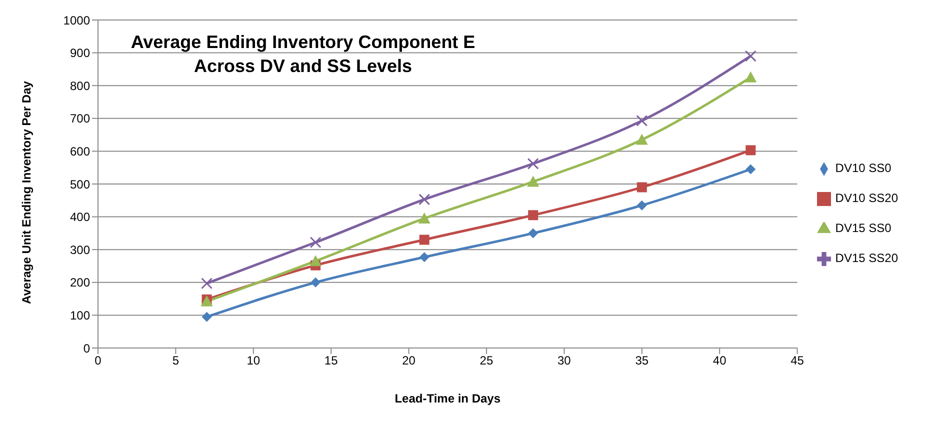 The height and width of the screenshot is (426, 938). I want to click on y-tick-label: 800, so click(80, 85).